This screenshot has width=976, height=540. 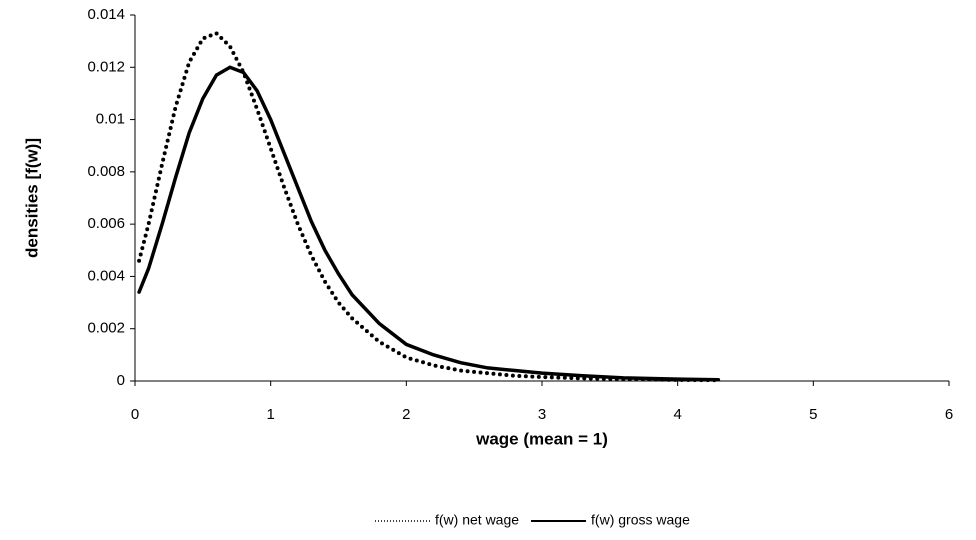 I want to click on y-tick-label: 0.008, so click(x=106, y=171).